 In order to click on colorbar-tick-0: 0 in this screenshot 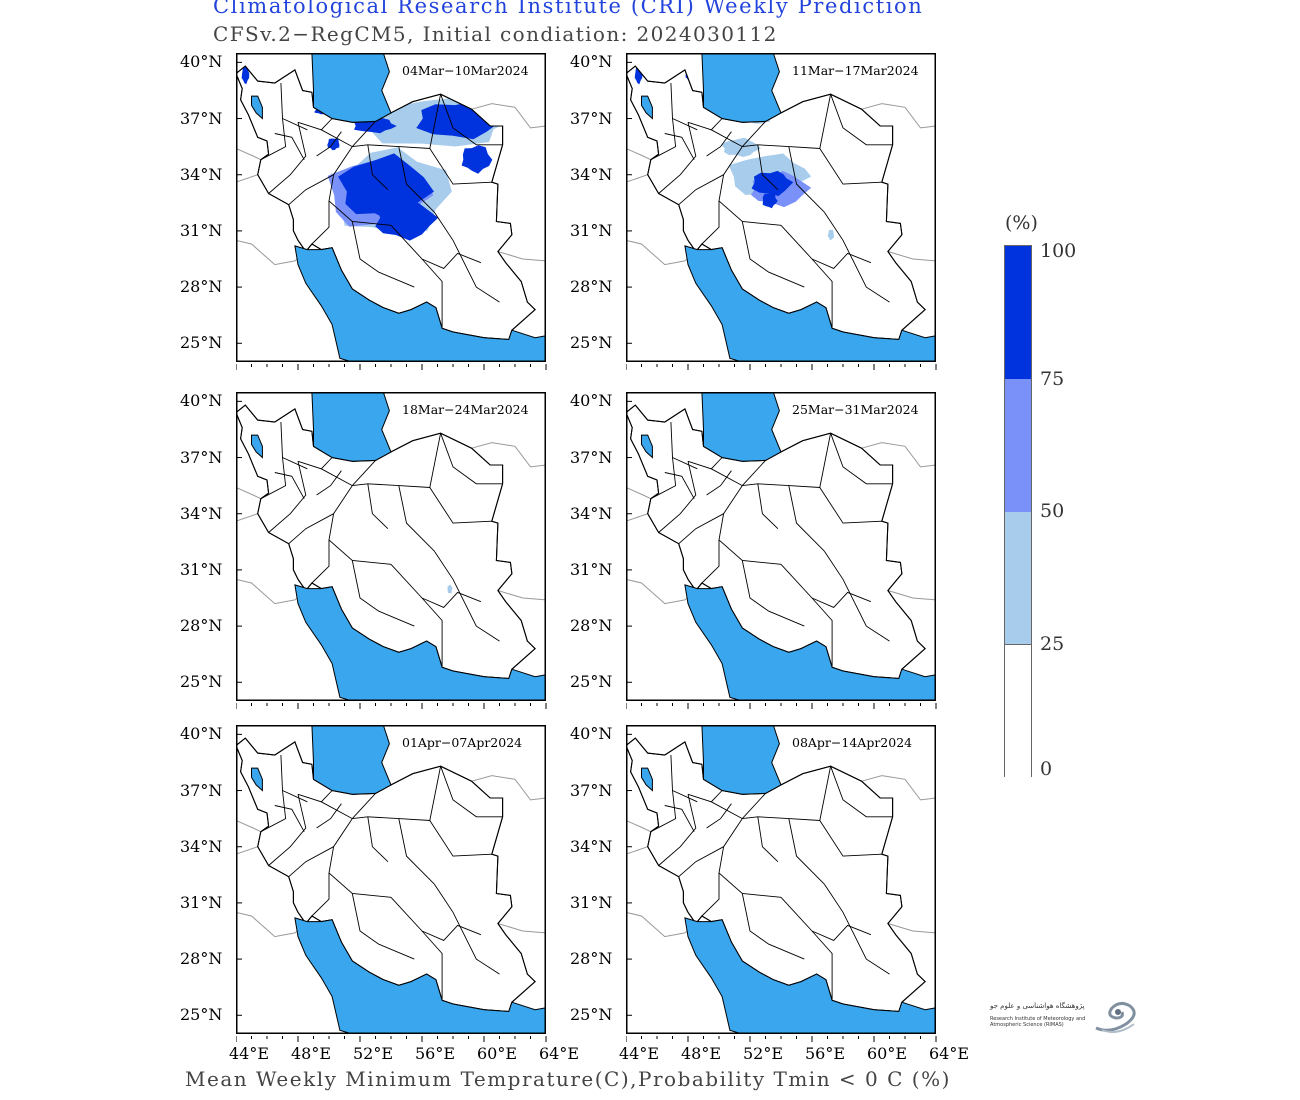, I will do `click(1046, 769)`.